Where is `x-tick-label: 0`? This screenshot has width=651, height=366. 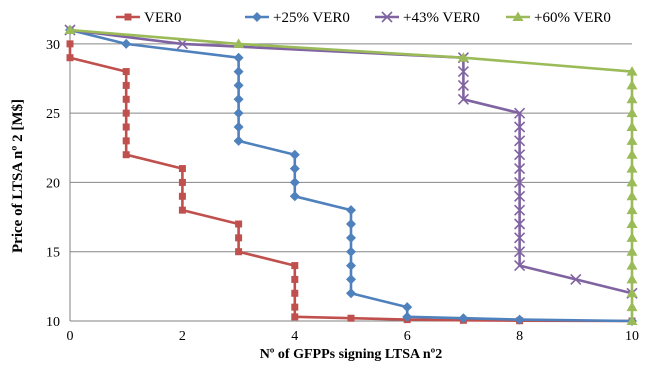
x-tick-label: 0 is located at coordinates (70, 336).